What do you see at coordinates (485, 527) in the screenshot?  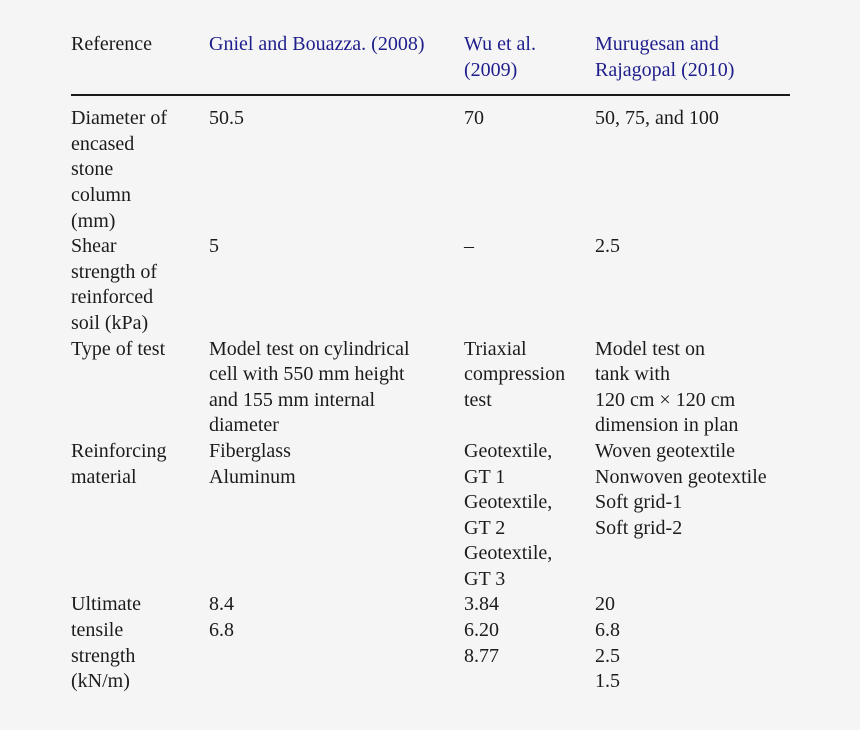 I see `cell-line: GT 2` at bounding box center [485, 527].